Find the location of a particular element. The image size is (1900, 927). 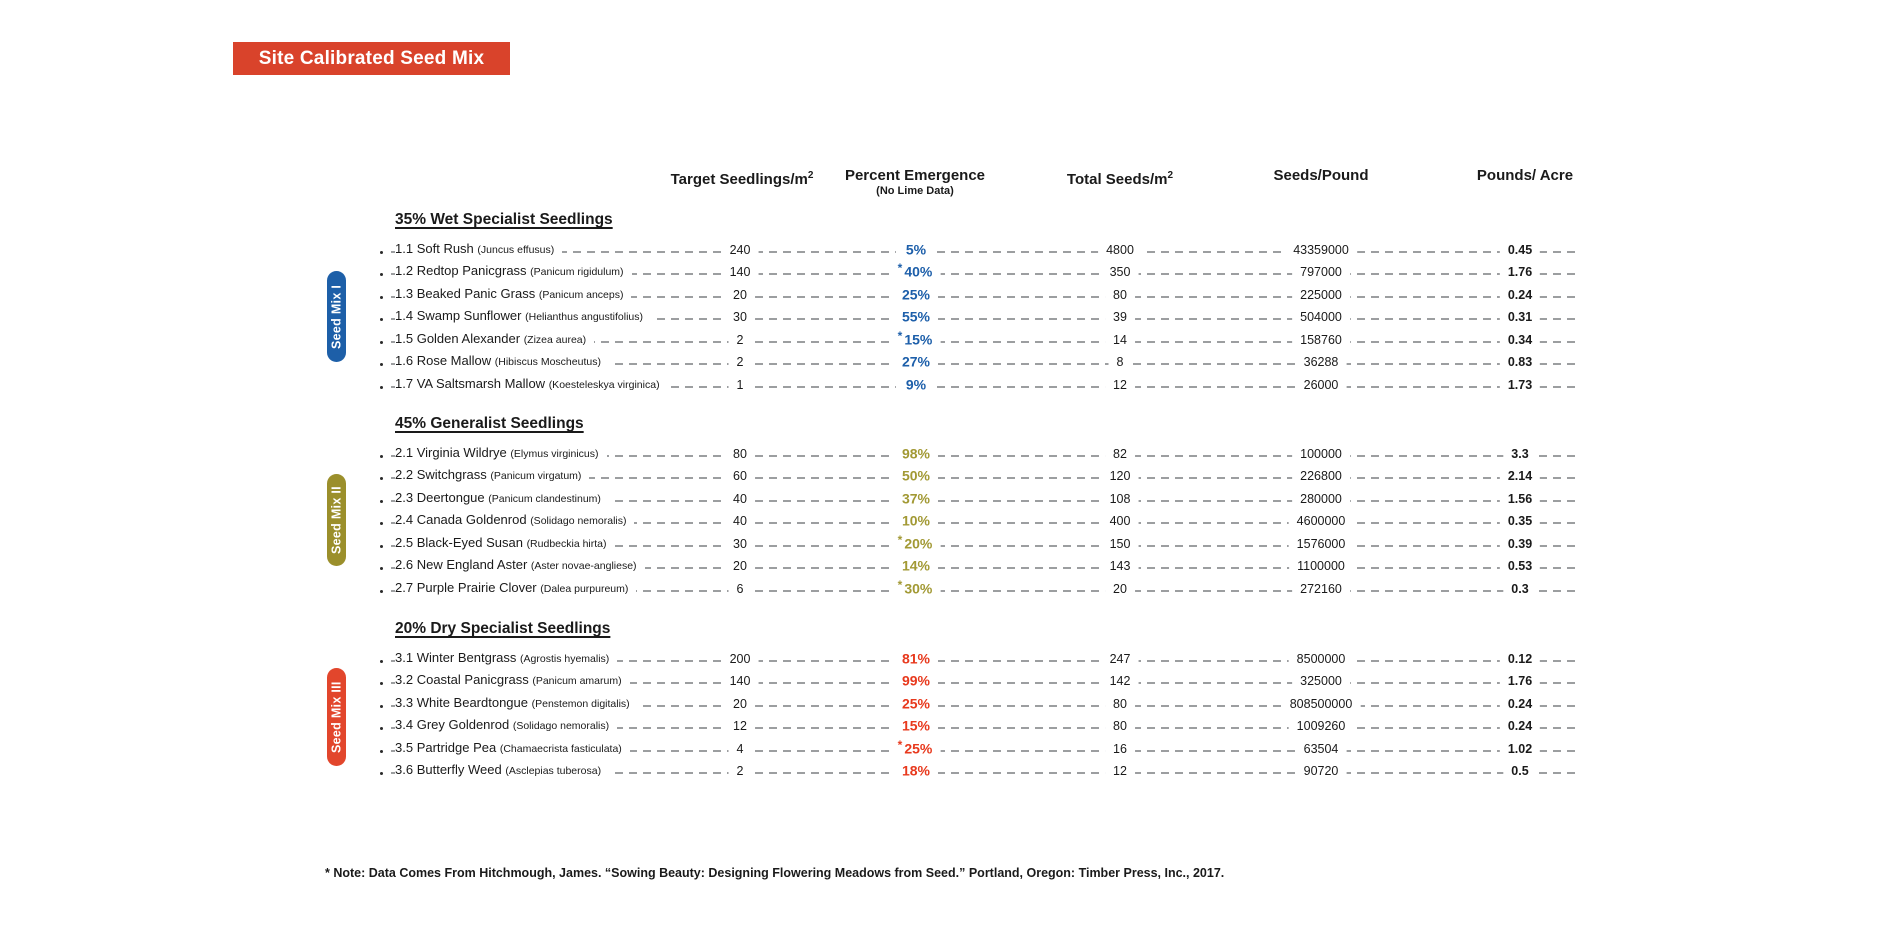

seeds-per-pound-value: 4600000 is located at coordinates (1321, 521).